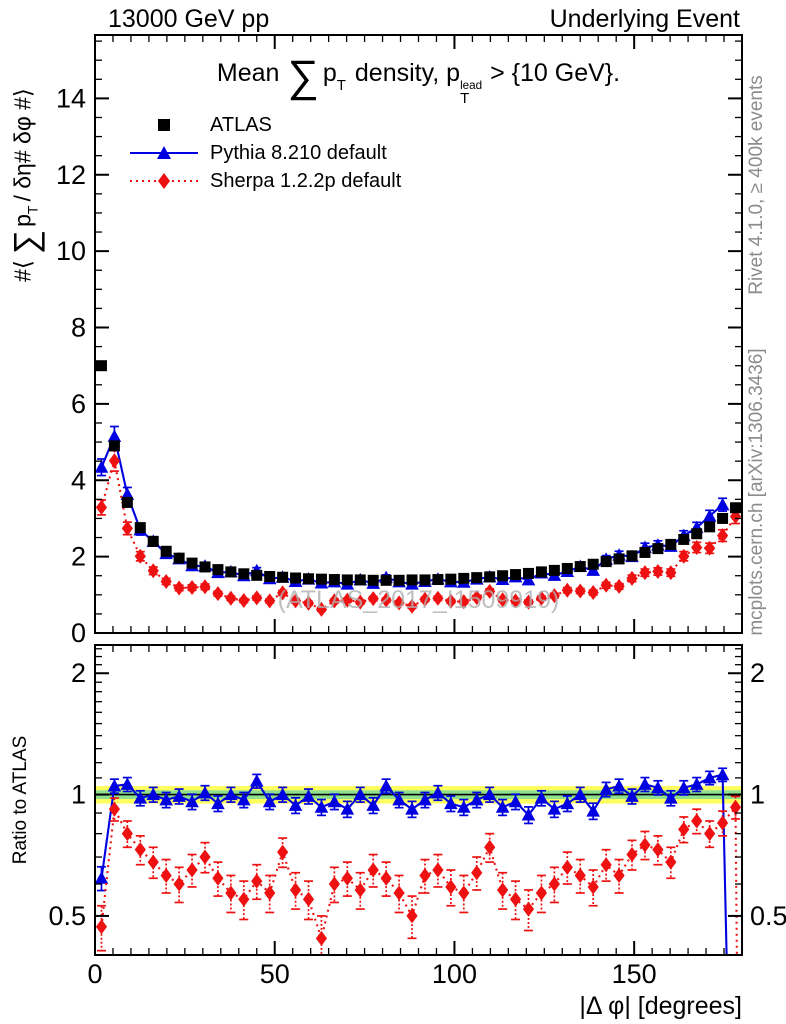 This screenshot has height=1024, width=786. What do you see at coordinates (78, 480) in the screenshot?
I see `svg-text: 4` at bounding box center [78, 480].